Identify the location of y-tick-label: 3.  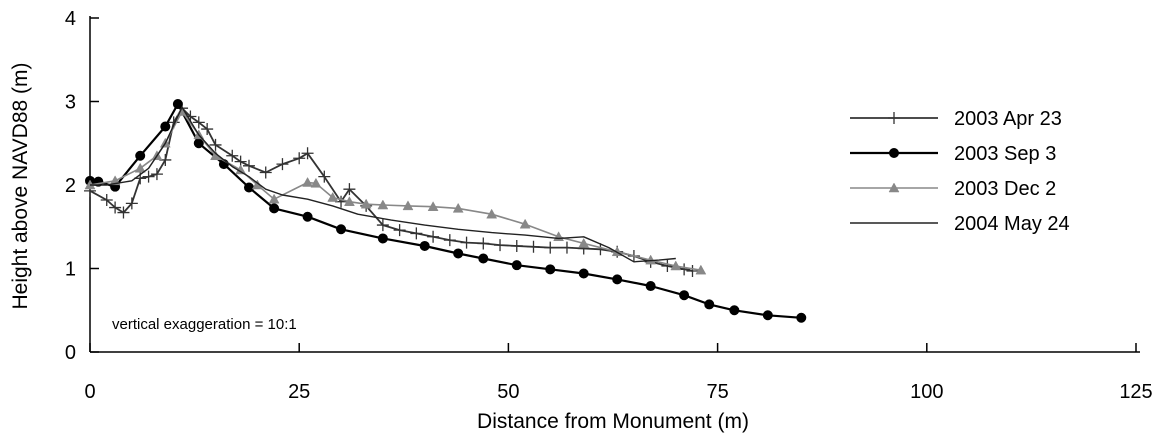
(70, 103).